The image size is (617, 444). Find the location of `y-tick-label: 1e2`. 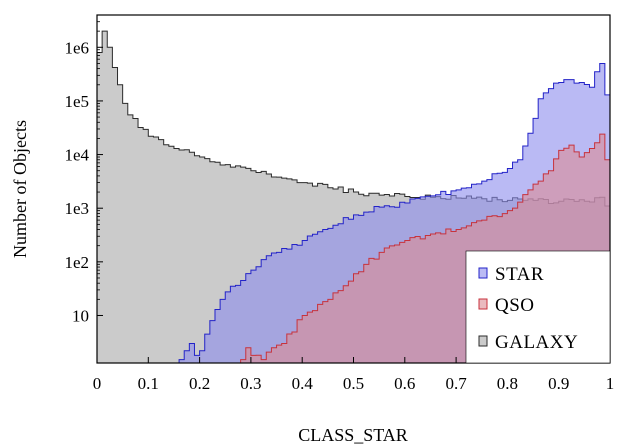

y-tick-label: 1e2 is located at coordinates (76, 262).